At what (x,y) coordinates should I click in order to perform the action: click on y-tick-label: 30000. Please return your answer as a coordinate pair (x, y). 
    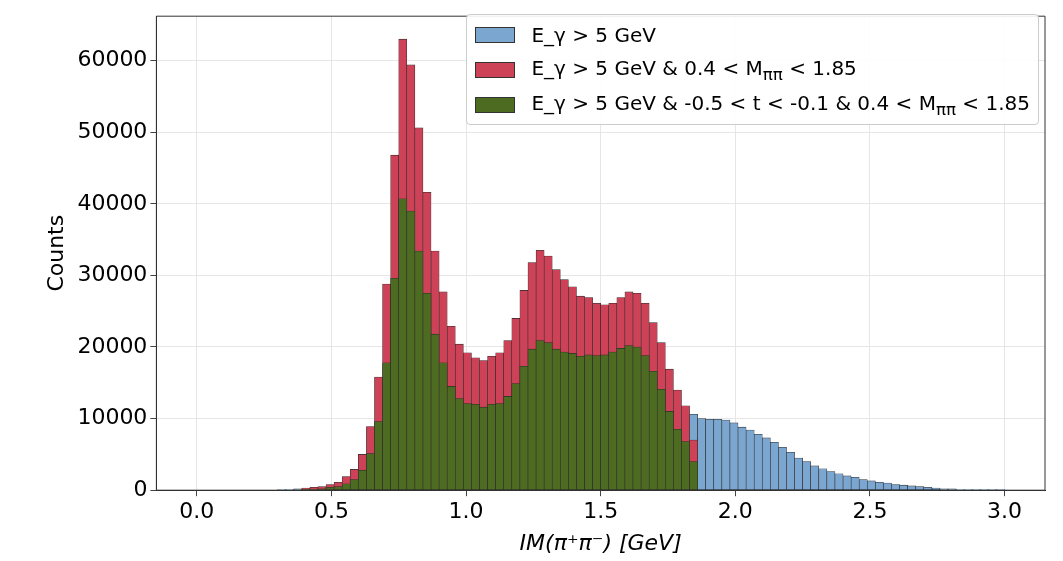
    Looking at the image, I should click on (112, 274).